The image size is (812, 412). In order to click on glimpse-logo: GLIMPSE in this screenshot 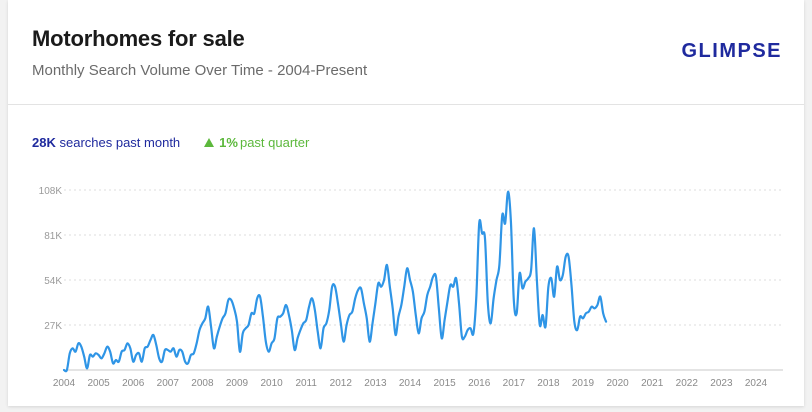, I will do `click(731, 51)`.